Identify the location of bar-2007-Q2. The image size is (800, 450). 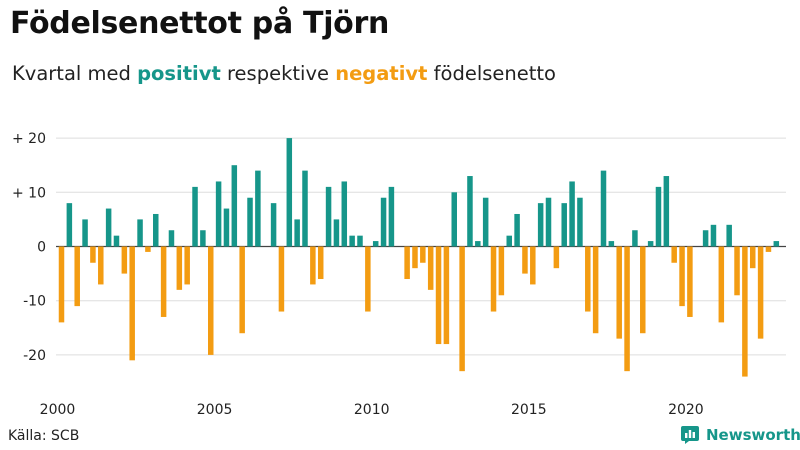
(289, 192).